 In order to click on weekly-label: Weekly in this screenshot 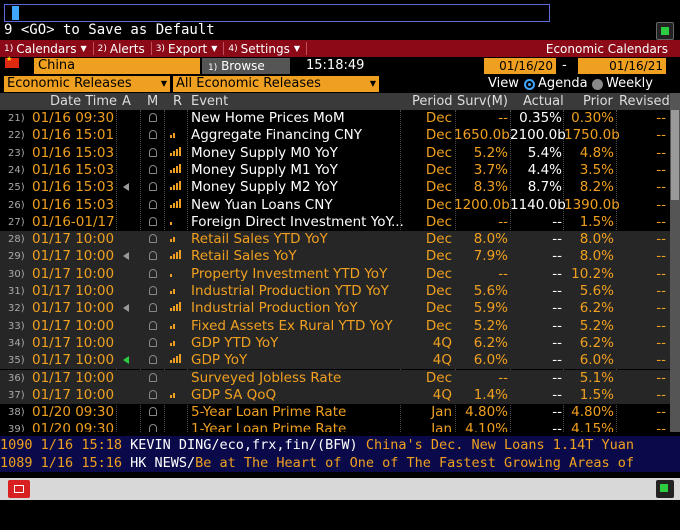, I will do `click(629, 83)`.